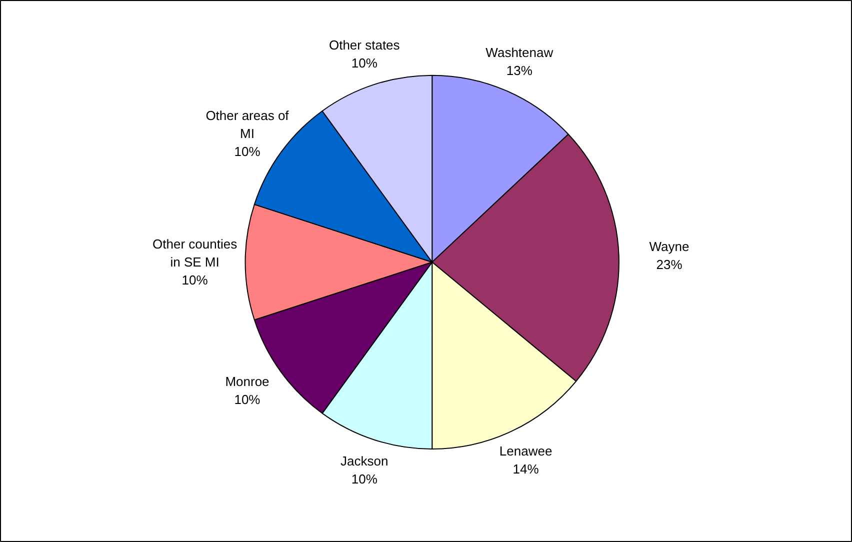 The height and width of the screenshot is (542, 852). What do you see at coordinates (526, 469) in the screenshot?
I see `data-label: 14%` at bounding box center [526, 469].